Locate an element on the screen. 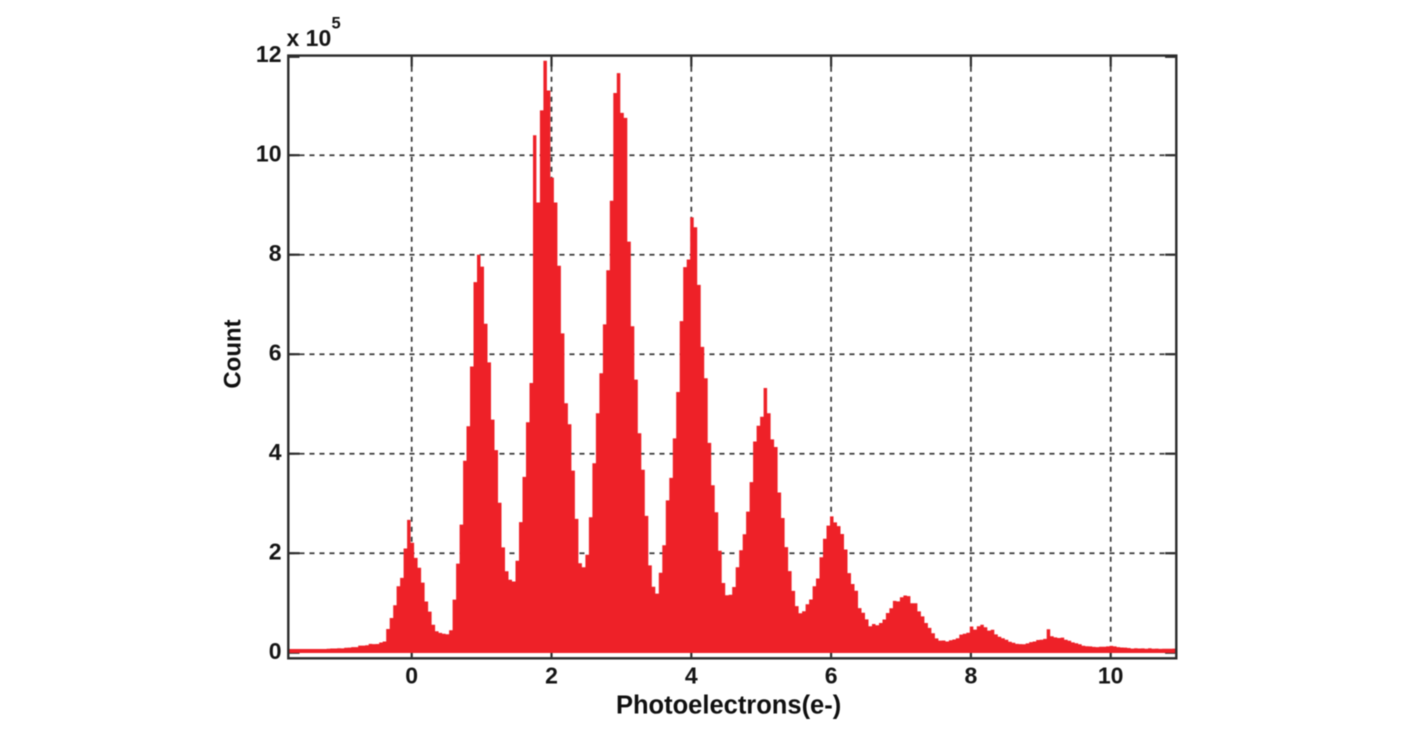  svg-text: Photoelectrons(e-) is located at coordinates (728, 706).